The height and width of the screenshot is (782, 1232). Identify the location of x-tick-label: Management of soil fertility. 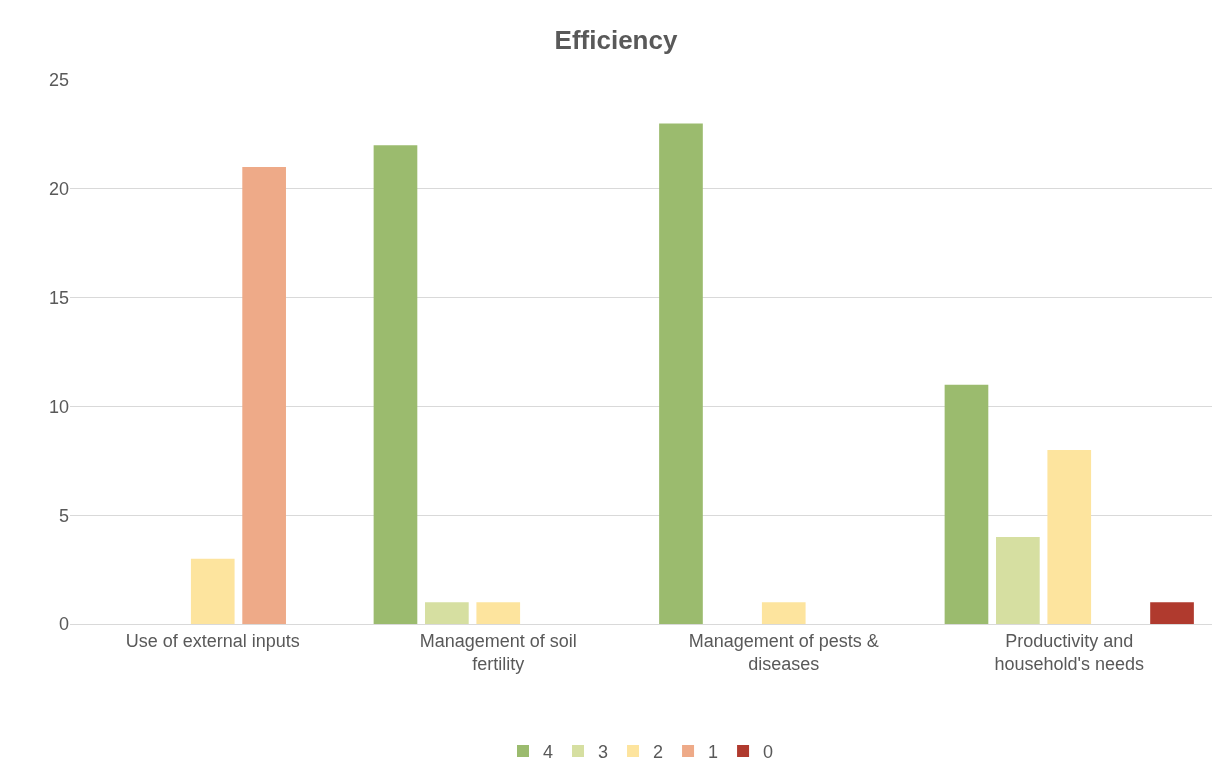
(498, 652).